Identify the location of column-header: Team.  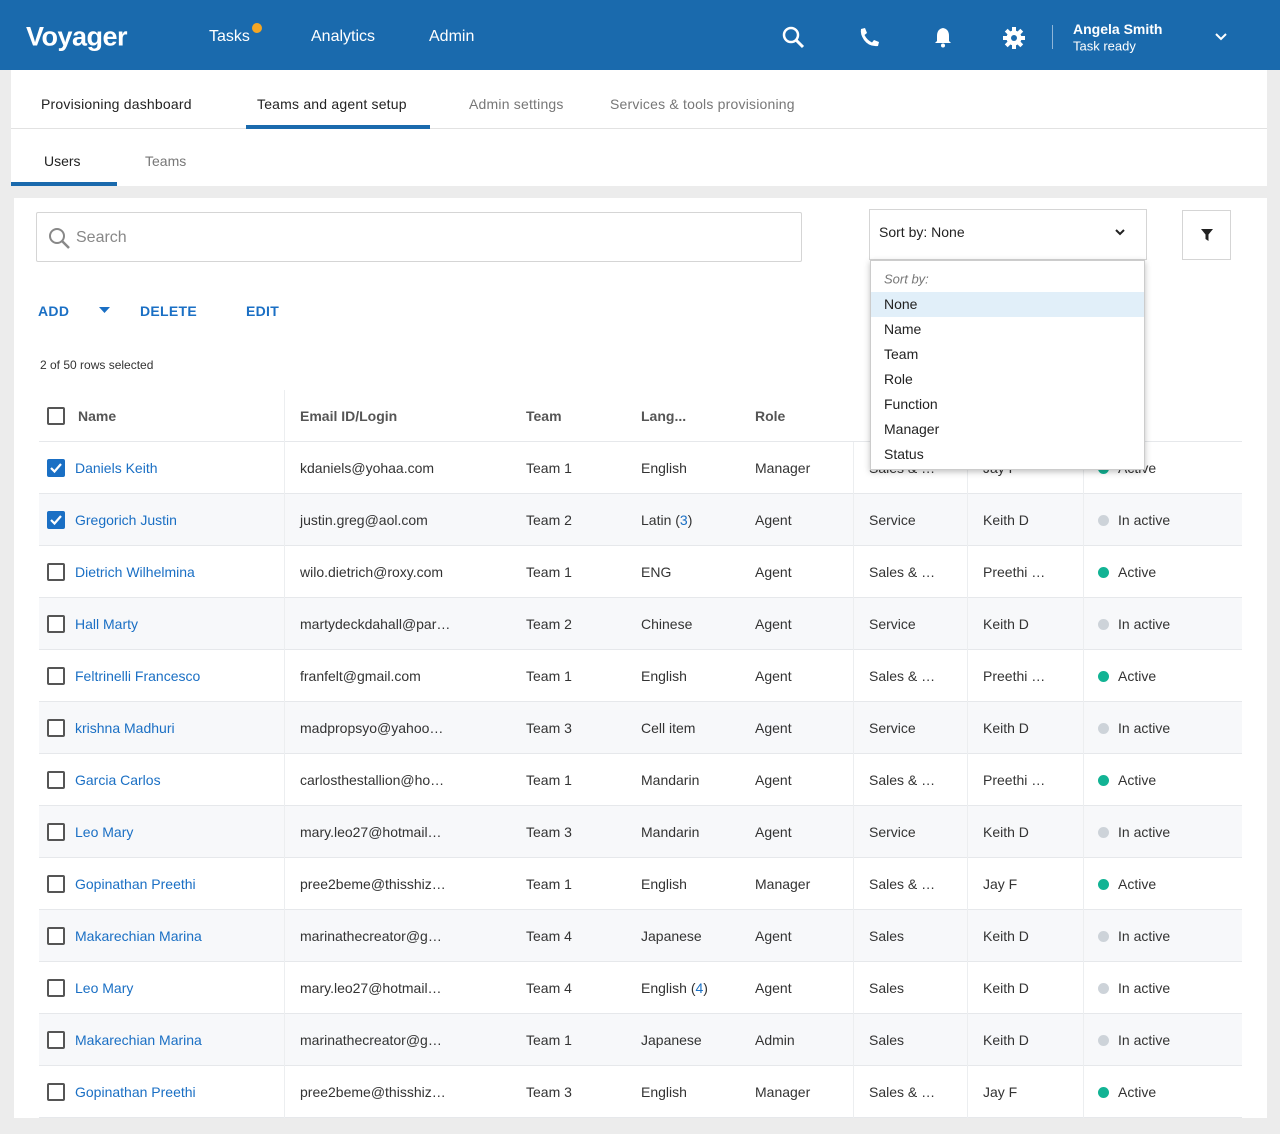
(544, 416).